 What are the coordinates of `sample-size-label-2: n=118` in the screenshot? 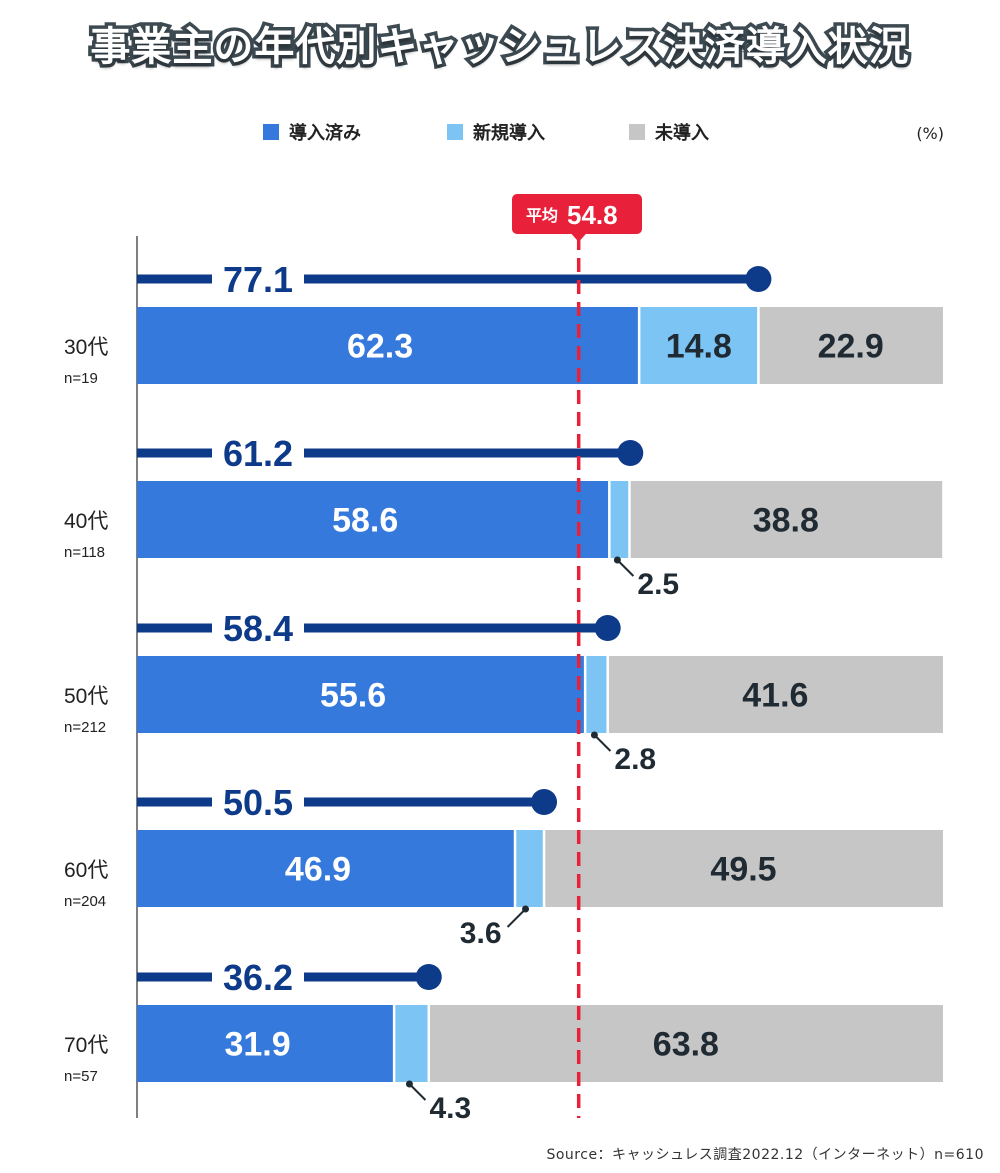 It's located at (84, 552).